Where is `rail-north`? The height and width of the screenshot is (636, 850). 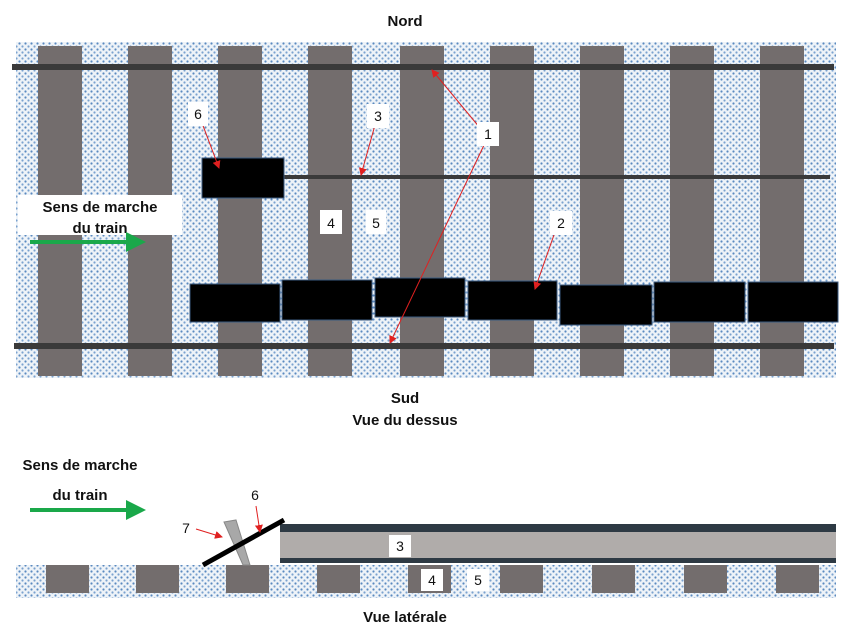 rail-north is located at coordinates (423, 67).